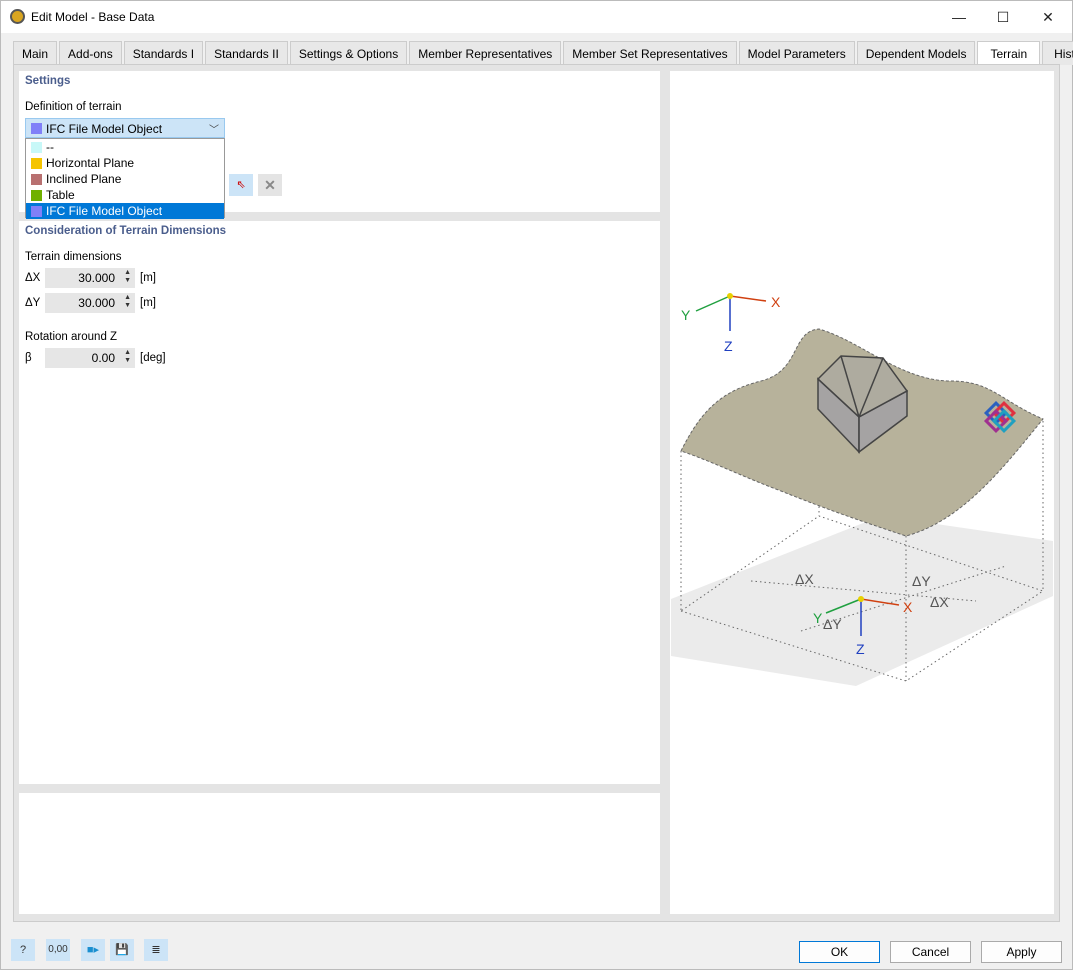 The image size is (1073, 970). What do you see at coordinates (1003, 17) in the screenshot?
I see `maximize-button: ☐` at bounding box center [1003, 17].